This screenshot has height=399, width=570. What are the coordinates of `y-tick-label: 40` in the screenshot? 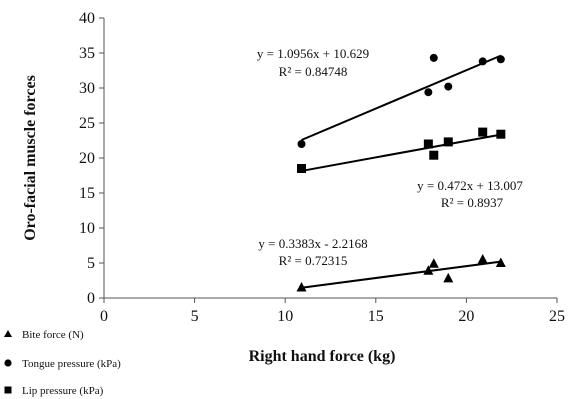 It's located at (87, 18).